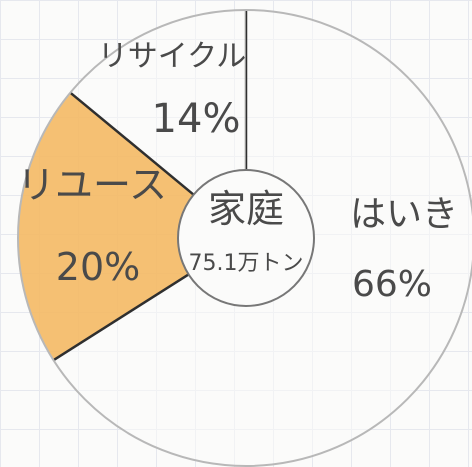  What do you see at coordinates (196, 119) in the screenshot?
I see `slice-percent-recycle: 14%` at bounding box center [196, 119].